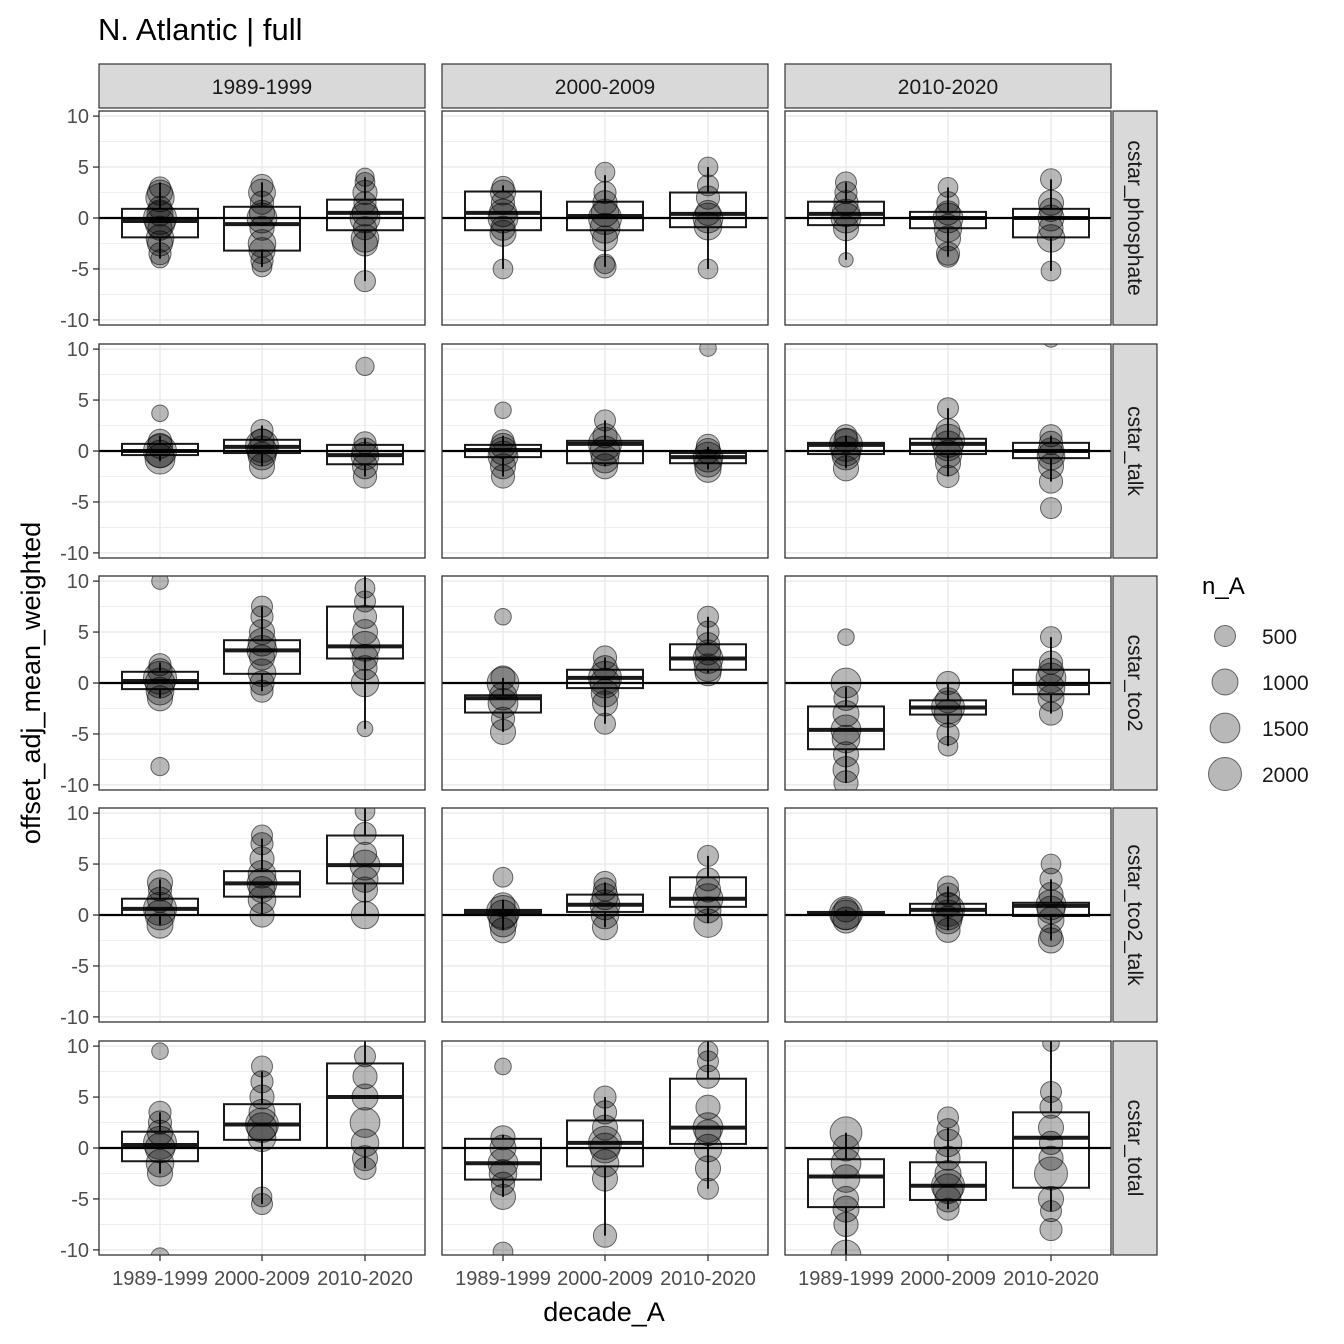 This screenshot has height=1344, width=1344. I want to click on row-strip-label: cstar_tco2_talk, so click(1134, 915).